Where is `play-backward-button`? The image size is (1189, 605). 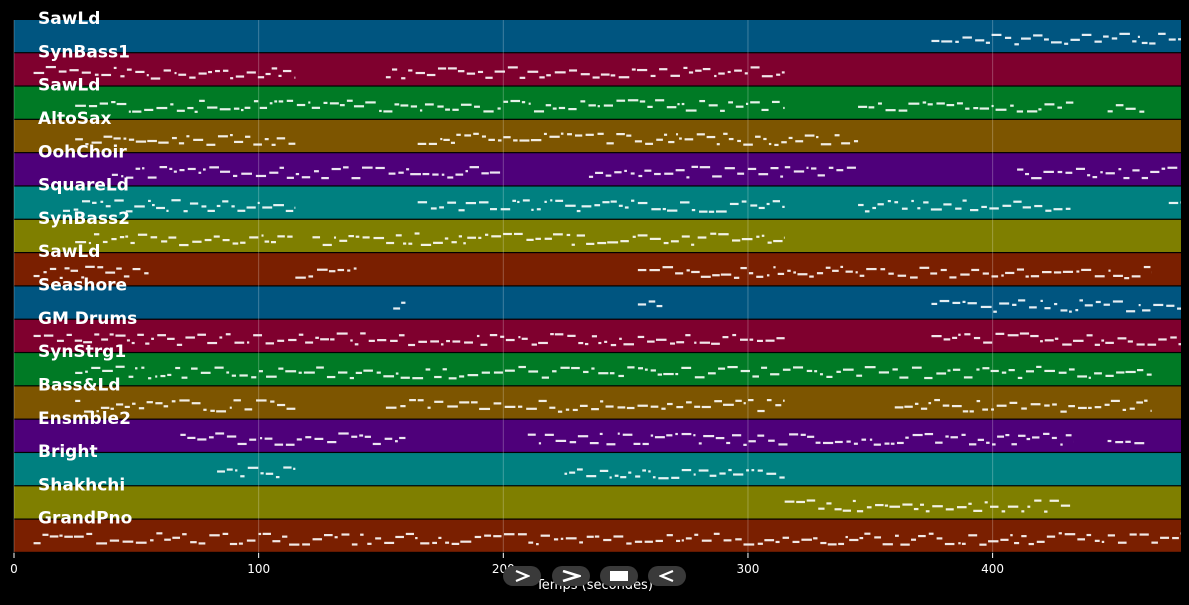
play-backward-button is located at coordinates (667, 576).